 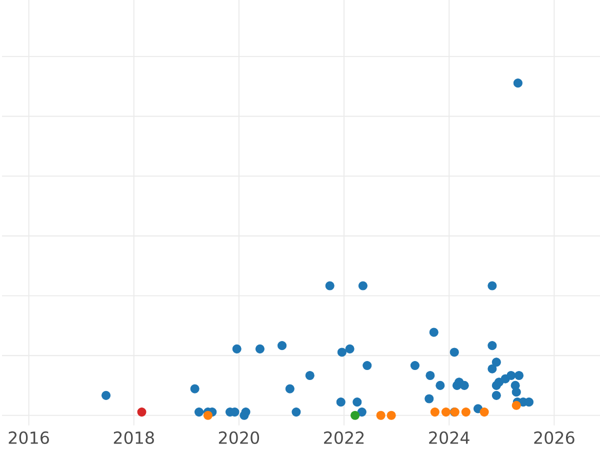 I want to click on x-tick-label: 2026, so click(x=554, y=437).